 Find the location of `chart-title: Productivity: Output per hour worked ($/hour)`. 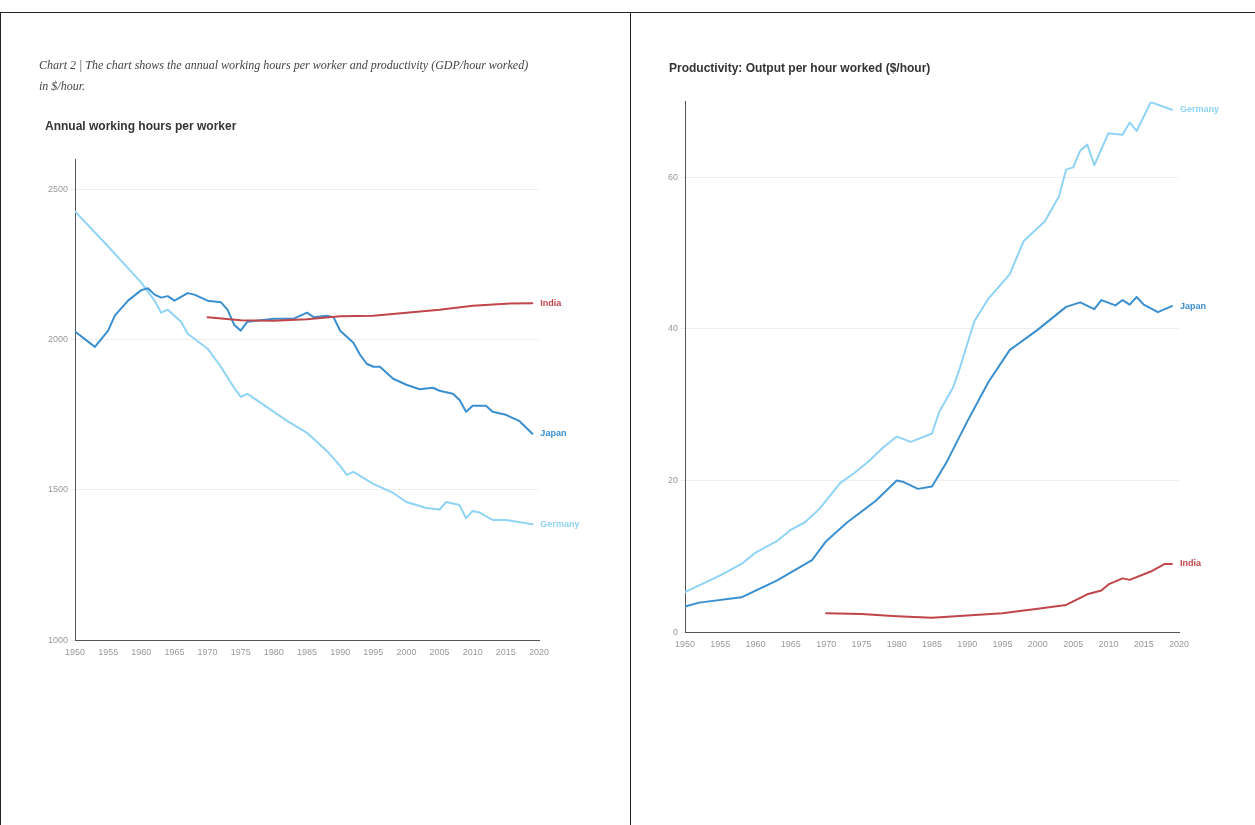

chart-title: Productivity: Output per hour worked ($/hour) is located at coordinates (800, 68).